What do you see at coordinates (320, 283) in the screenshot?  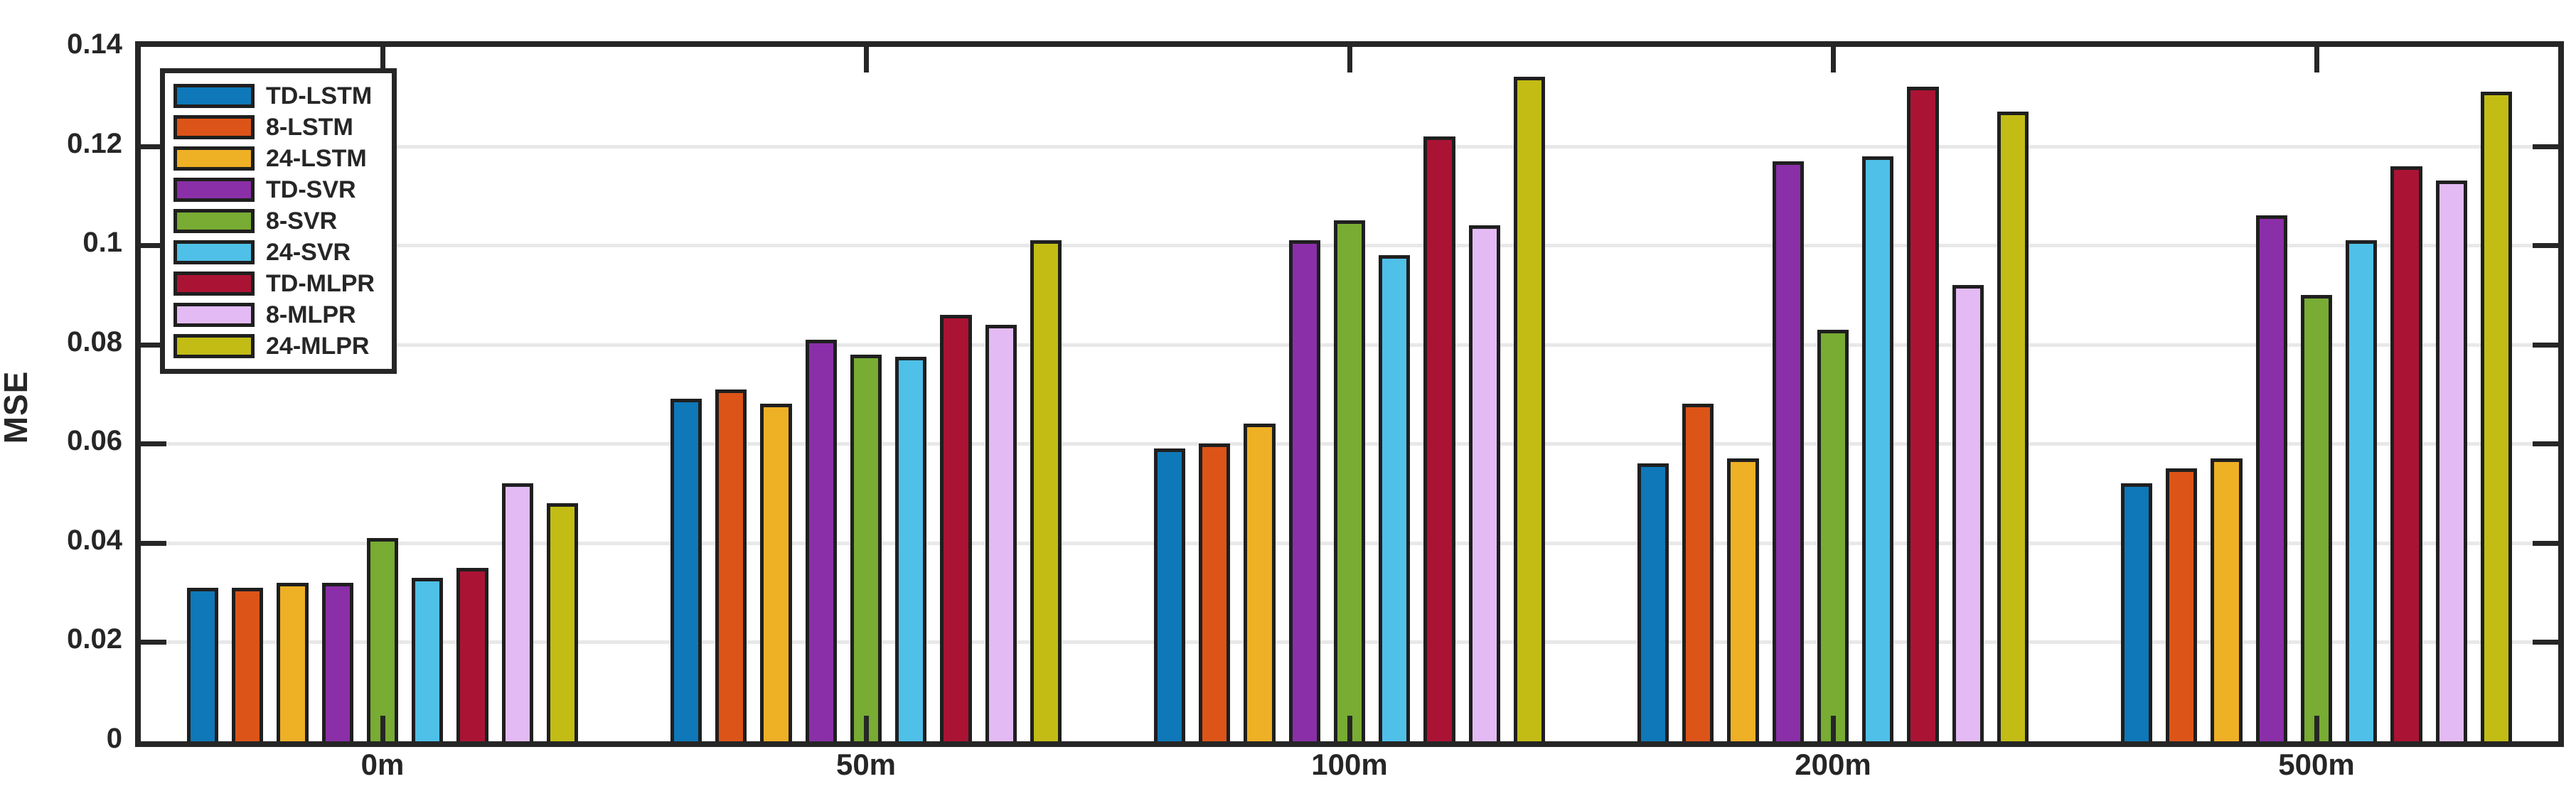 I see `legend-label-TD-MLPR: TD-MLPR` at bounding box center [320, 283].